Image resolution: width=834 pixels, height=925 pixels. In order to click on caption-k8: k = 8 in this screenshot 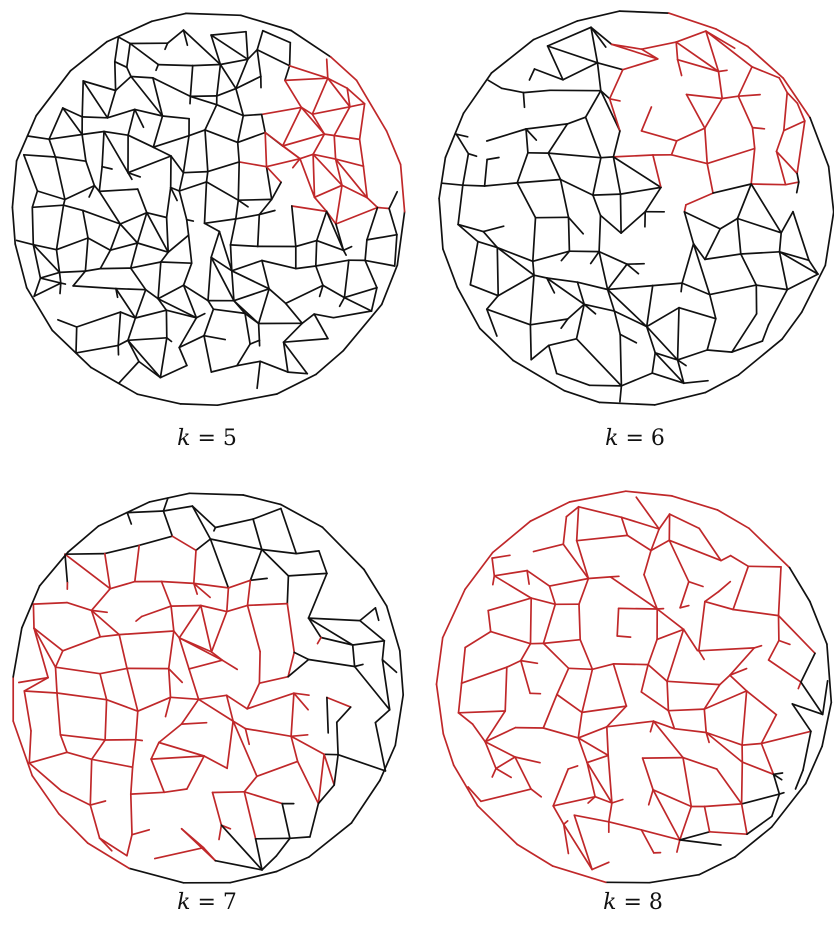, I will do `click(633, 902)`.